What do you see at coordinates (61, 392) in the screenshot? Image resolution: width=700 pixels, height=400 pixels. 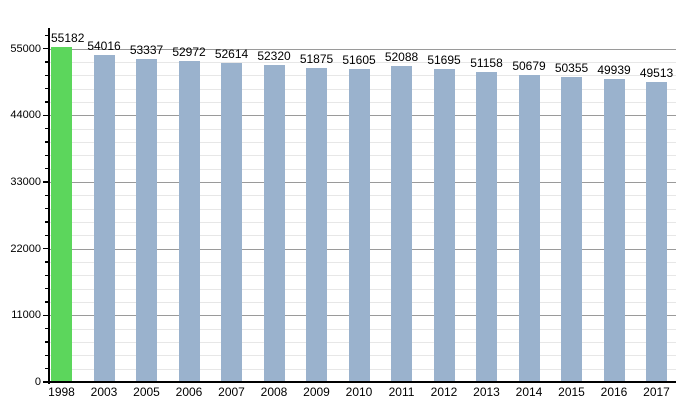 I see `x-tick-label: 1998` at bounding box center [61, 392].